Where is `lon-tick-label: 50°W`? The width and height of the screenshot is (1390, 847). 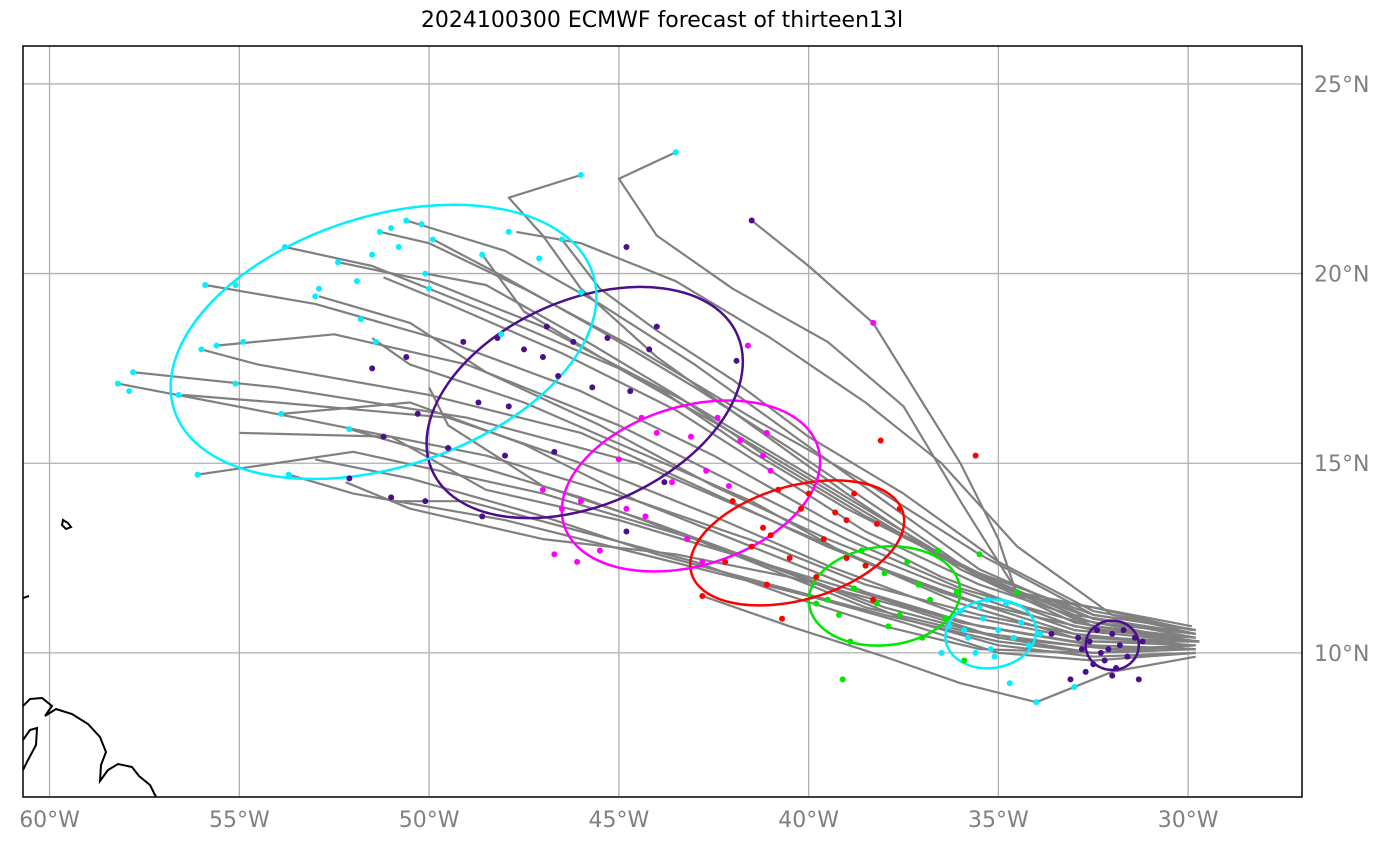 lon-tick-label: 50°W is located at coordinates (429, 820).